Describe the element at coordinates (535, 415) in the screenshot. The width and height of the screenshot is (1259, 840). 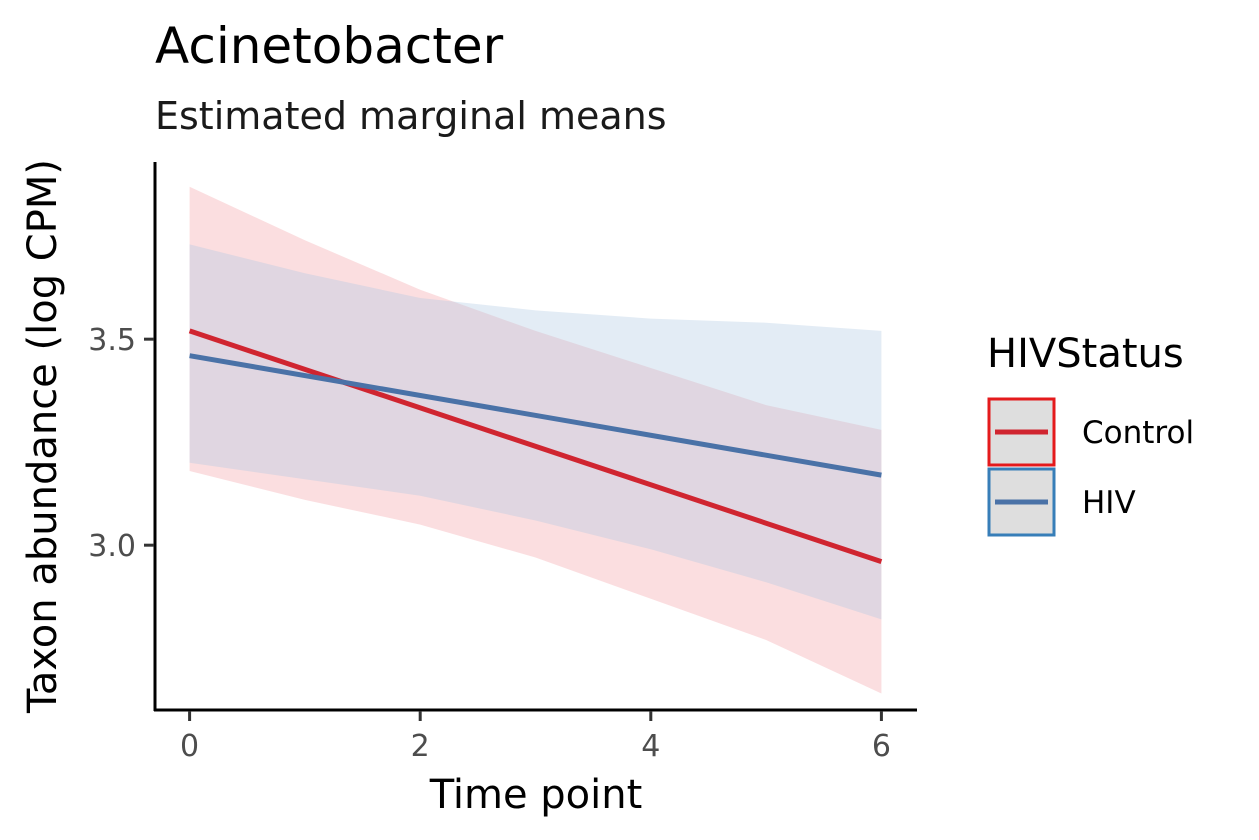
I see `line-hiv` at that location.